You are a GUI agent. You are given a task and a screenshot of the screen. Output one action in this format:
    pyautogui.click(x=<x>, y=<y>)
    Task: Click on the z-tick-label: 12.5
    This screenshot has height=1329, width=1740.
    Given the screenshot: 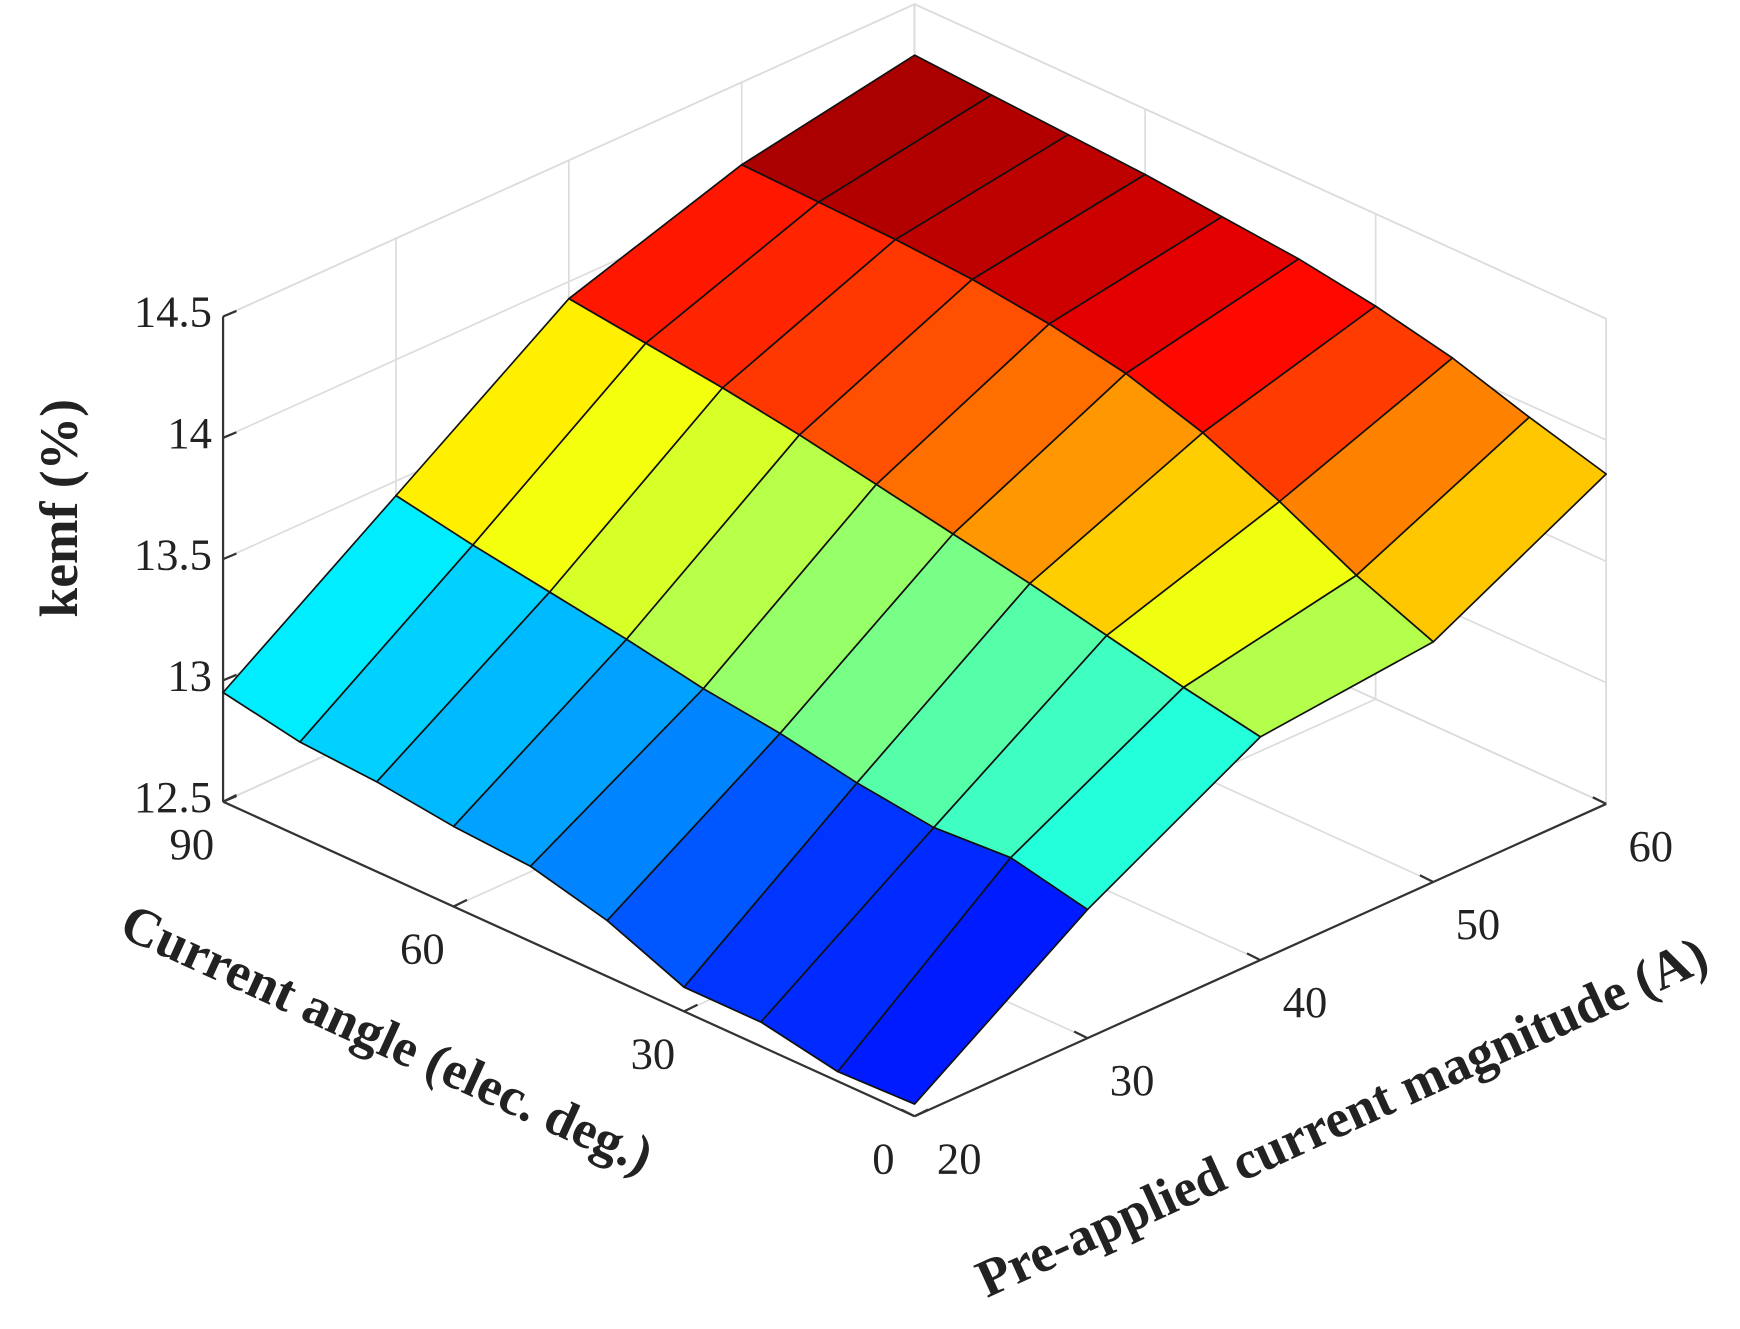 What is the action you would take?
    pyautogui.click(x=173, y=797)
    